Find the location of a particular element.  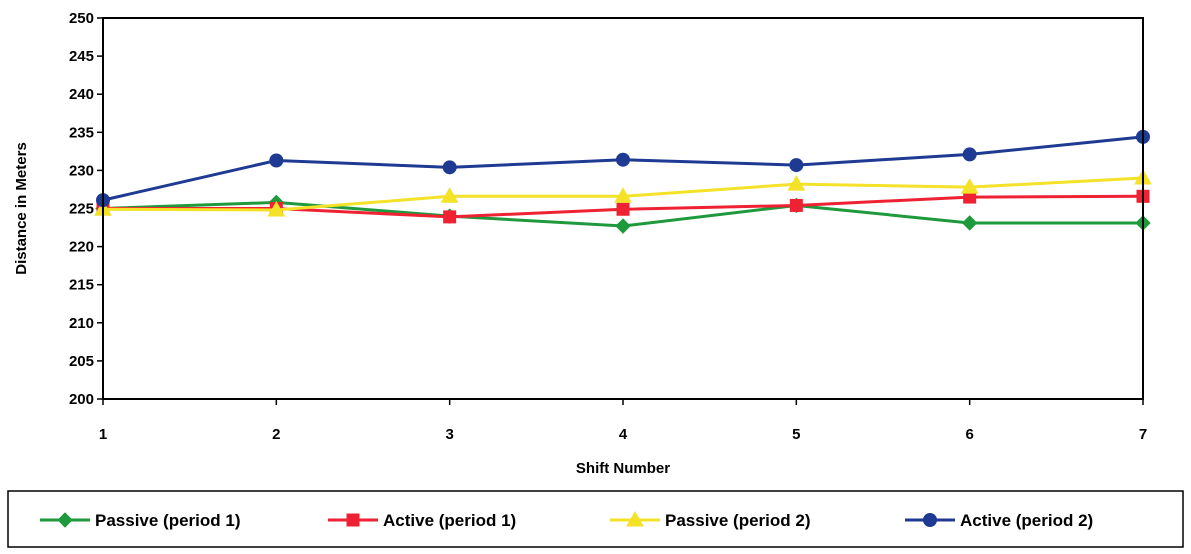

legend-item: Passive (period 2) is located at coordinates (710, 520).